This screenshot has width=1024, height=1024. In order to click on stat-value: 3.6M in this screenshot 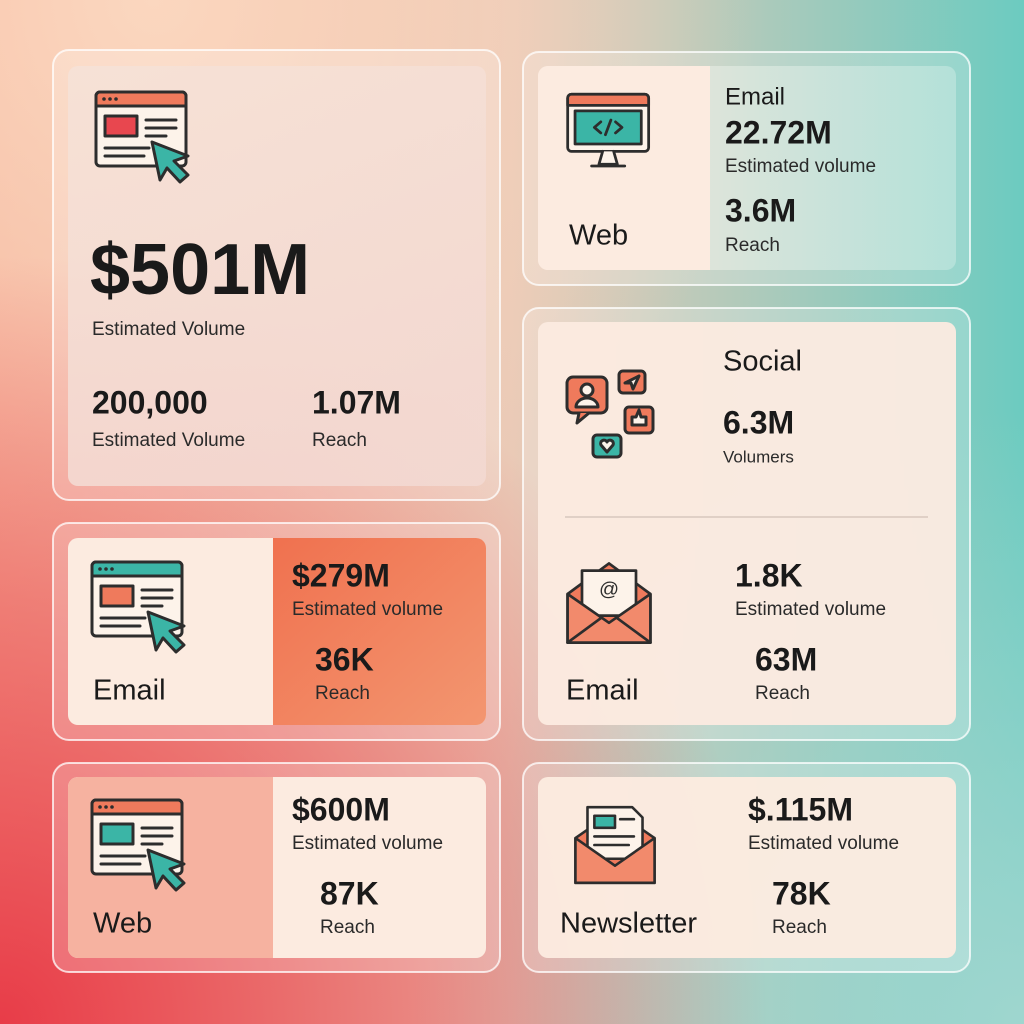, I will do `click(760, 210)`.